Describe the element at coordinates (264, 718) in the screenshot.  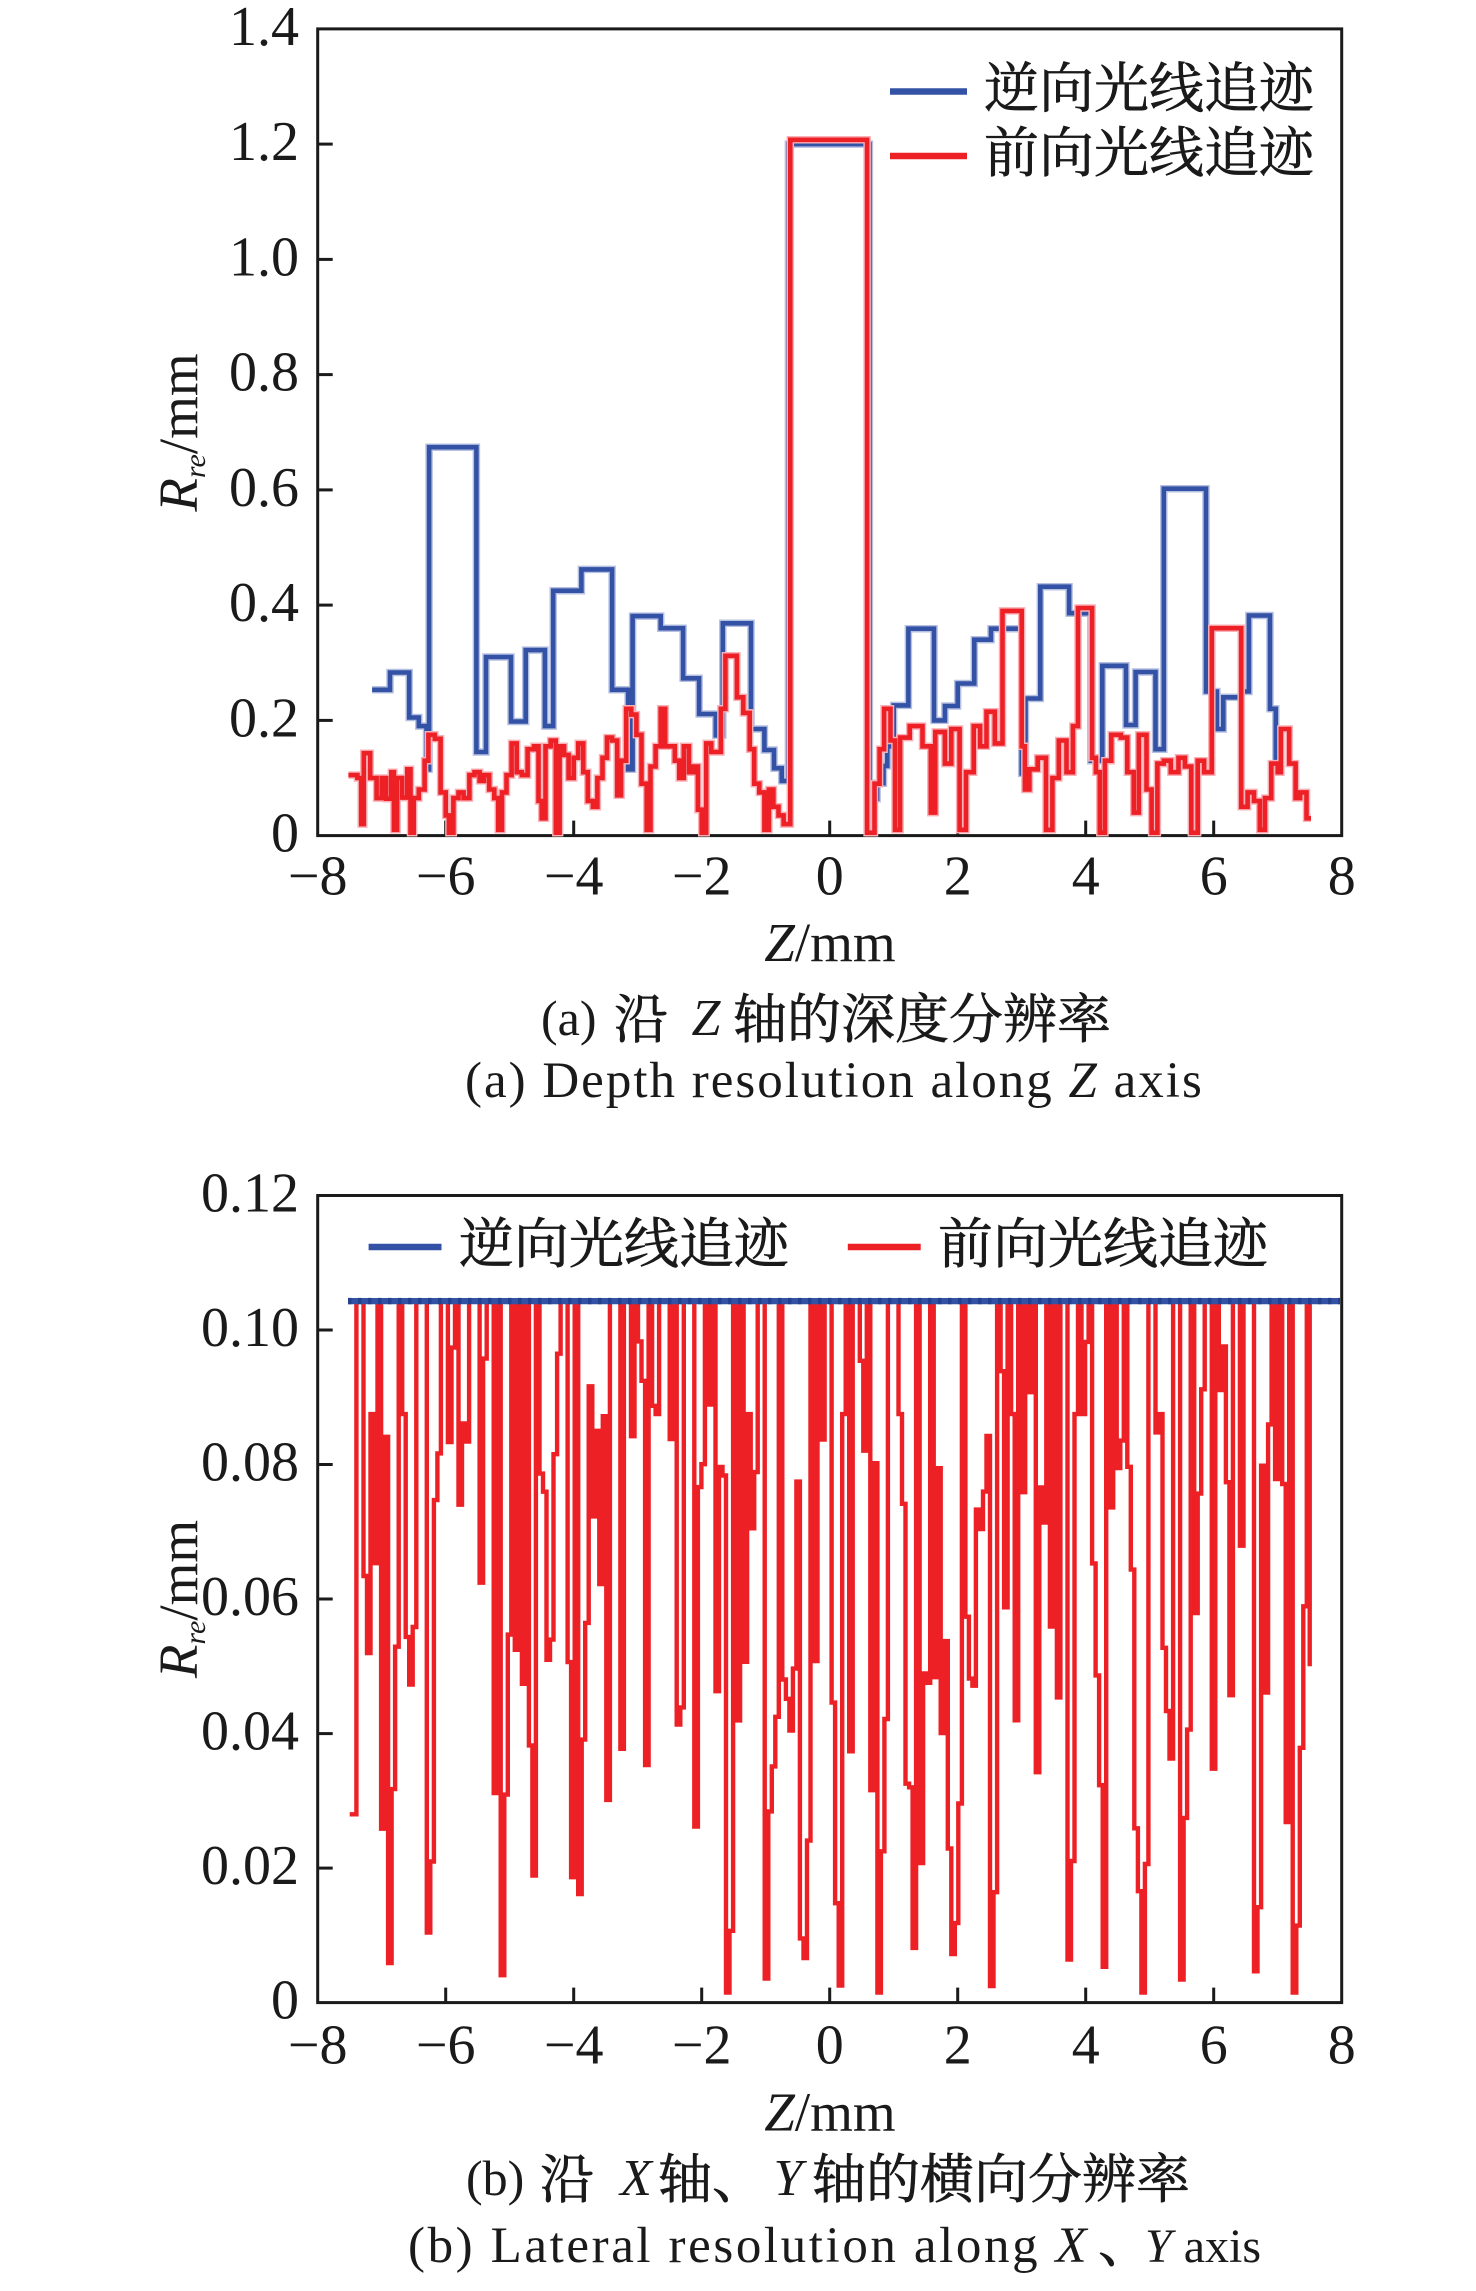
I see `svg-text: 0.2` at that location.